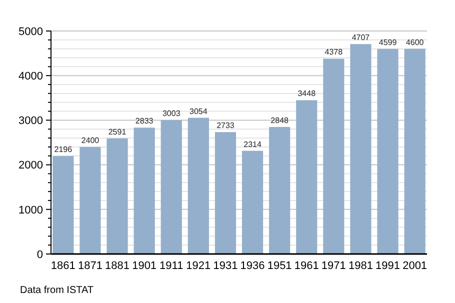  I want to click on x-tick-label: 1911, so click(172, 266).